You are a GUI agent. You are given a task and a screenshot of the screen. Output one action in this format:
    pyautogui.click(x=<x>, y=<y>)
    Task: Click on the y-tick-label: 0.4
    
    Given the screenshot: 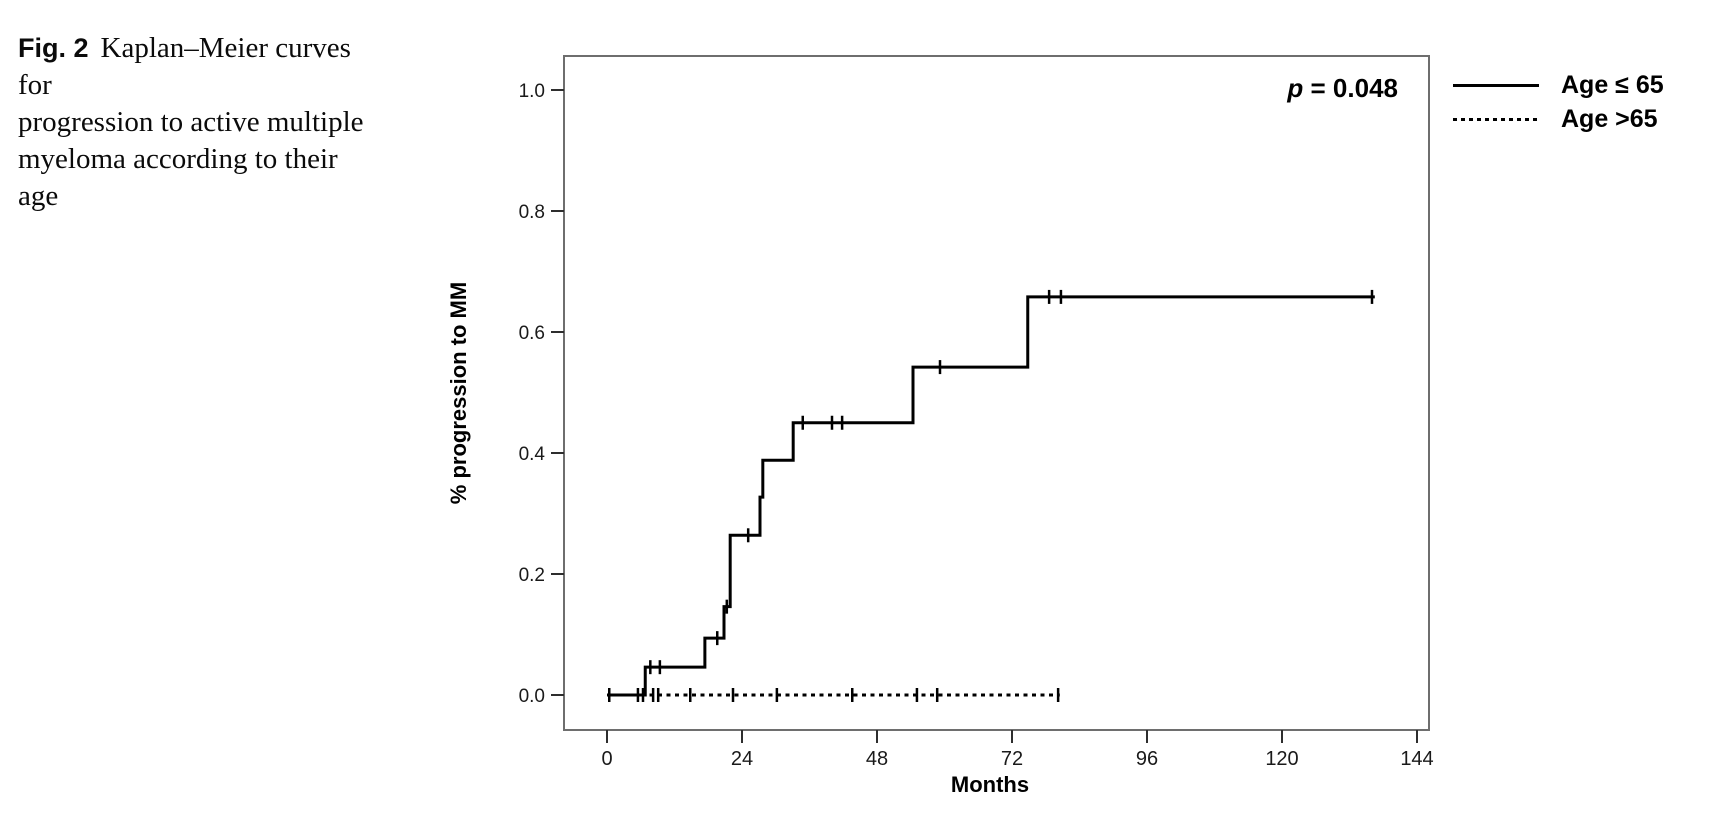 What is the action you would take?
    pyautogui.click(x=532, y=454)
    